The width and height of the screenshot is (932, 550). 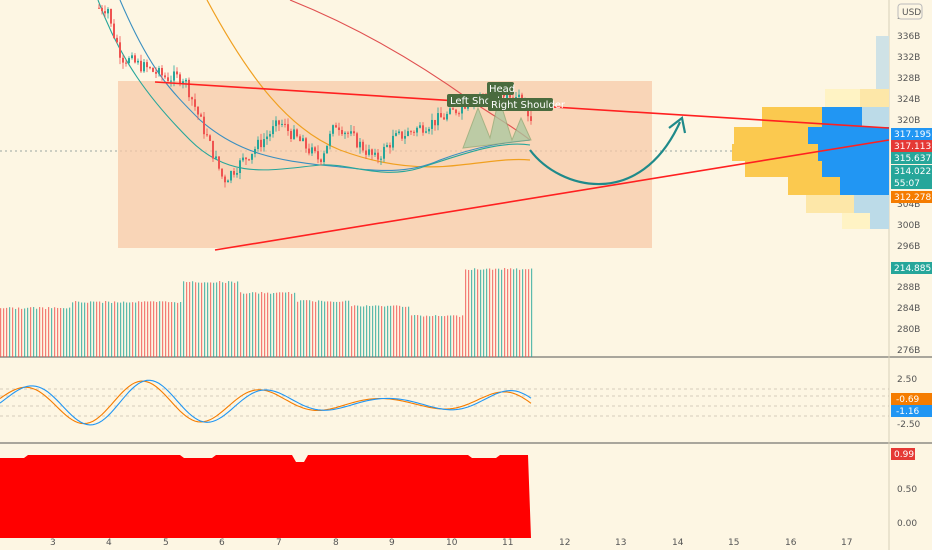 What do you see at coordinates (908, 330) in the screenshot?
I see `price-tick-label: 280B` at bounding box center [908, 330].